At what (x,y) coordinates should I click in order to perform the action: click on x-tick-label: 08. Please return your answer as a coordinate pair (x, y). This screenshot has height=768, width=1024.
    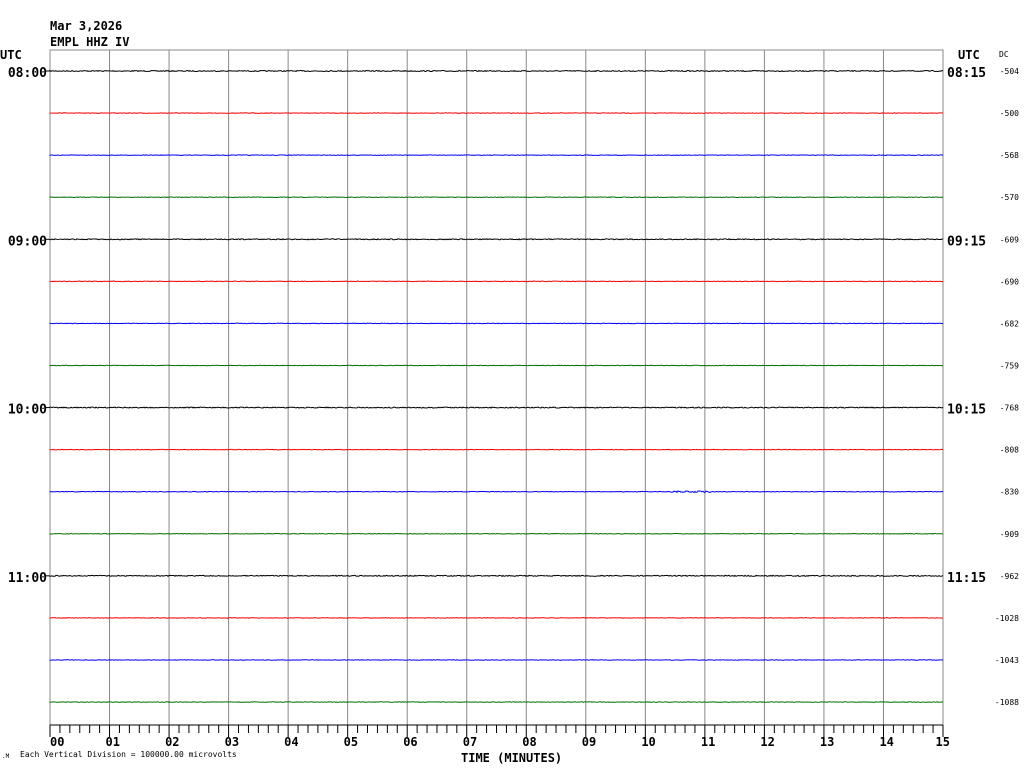
    Looking at the image, I should click on (529, 742).